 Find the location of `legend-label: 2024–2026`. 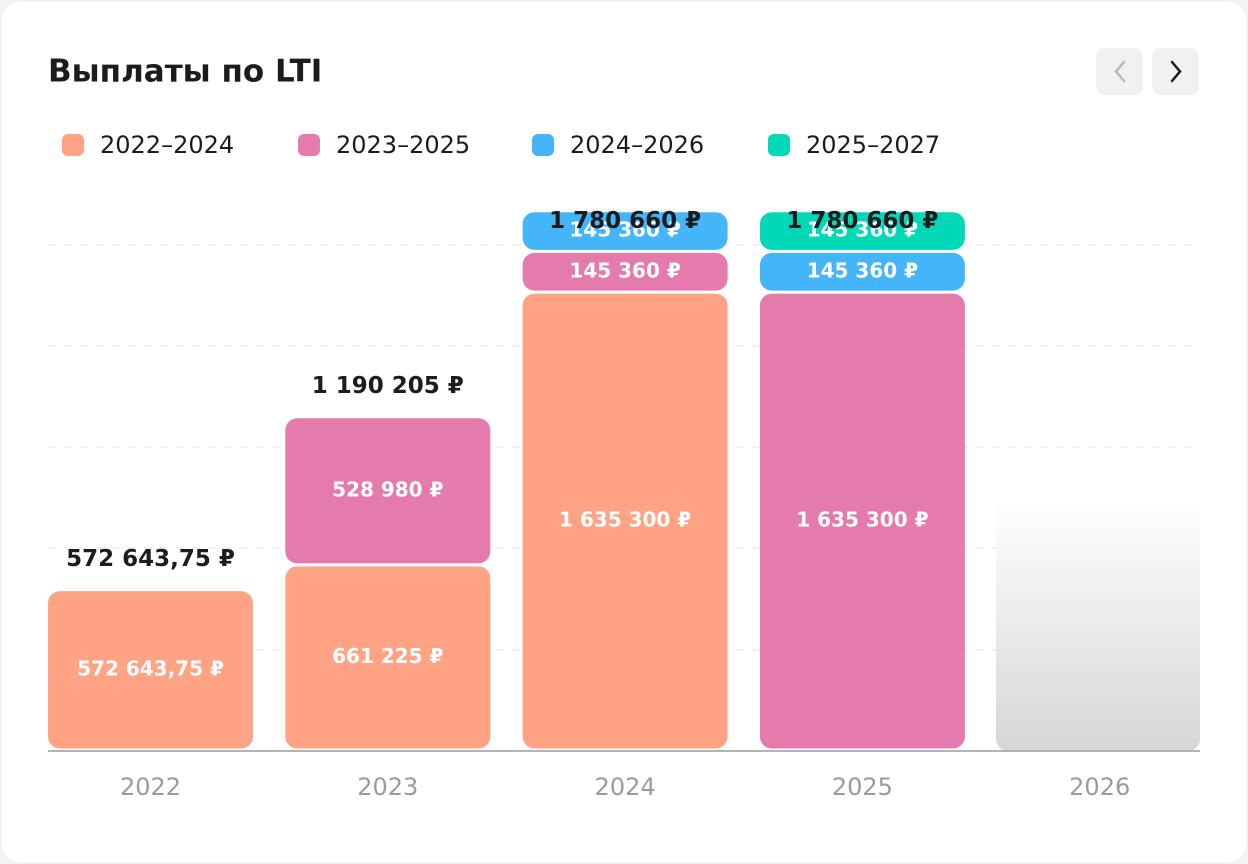

legend-label: 2024–2026 is located at coordinates (637, 145).